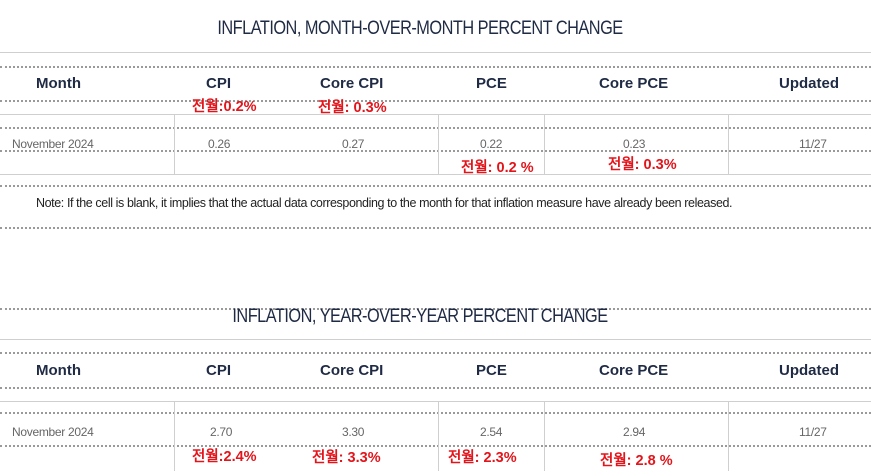 The image size is (871, 476). What do you see at coordinates (346, 458) in the screenshot?
I see `yoy-annotation-core-cpi: 전월: 3.3%` at bounding box center [346, 458].